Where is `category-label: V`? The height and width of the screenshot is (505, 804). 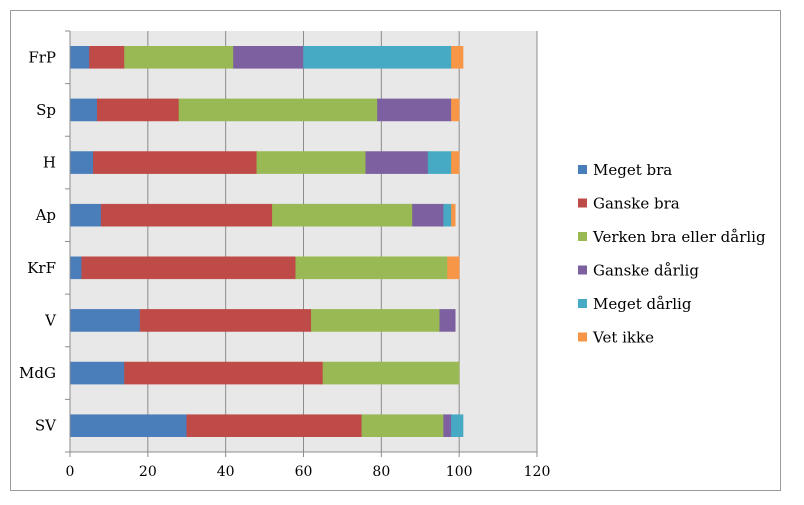
category-label: V is located at coordinates (50, 320).